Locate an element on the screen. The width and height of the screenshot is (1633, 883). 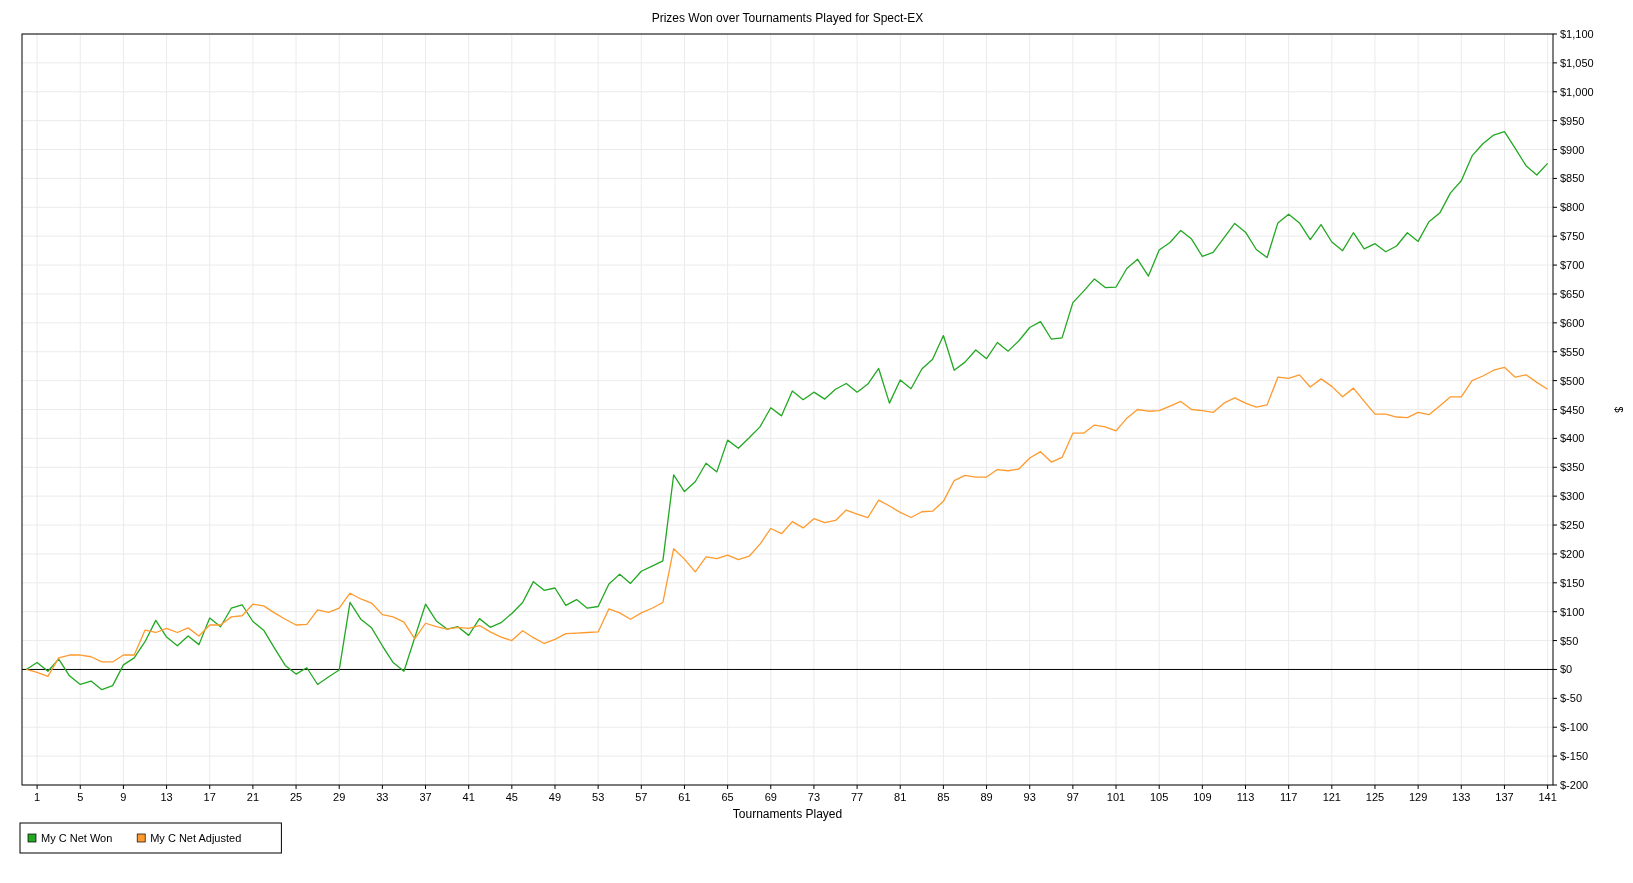
y-tick-label: $1,050 is located at coordinates (1577, 62).